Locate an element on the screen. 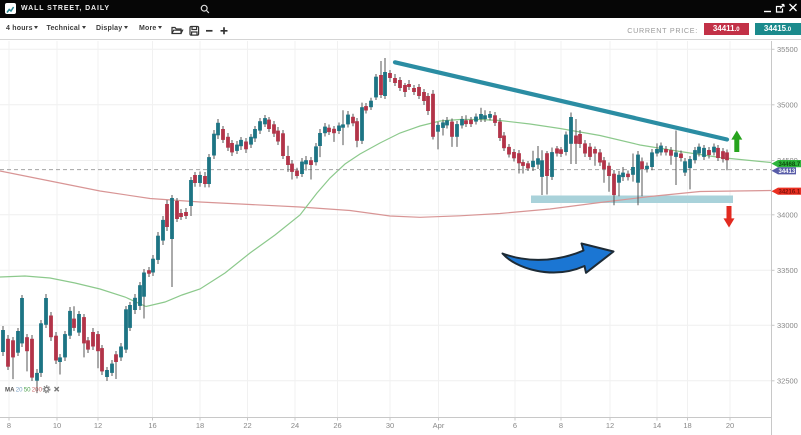 The image size is (801, 435). svg-text: 32500 is located at coordinates (787, 380).